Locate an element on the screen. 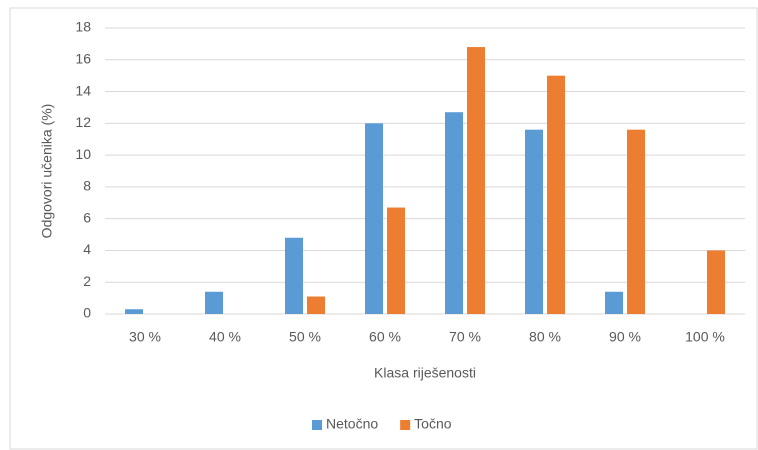 The width and height of the screenshot is (758, 450). legend-label: Točno is located at coordinates (433, 424).